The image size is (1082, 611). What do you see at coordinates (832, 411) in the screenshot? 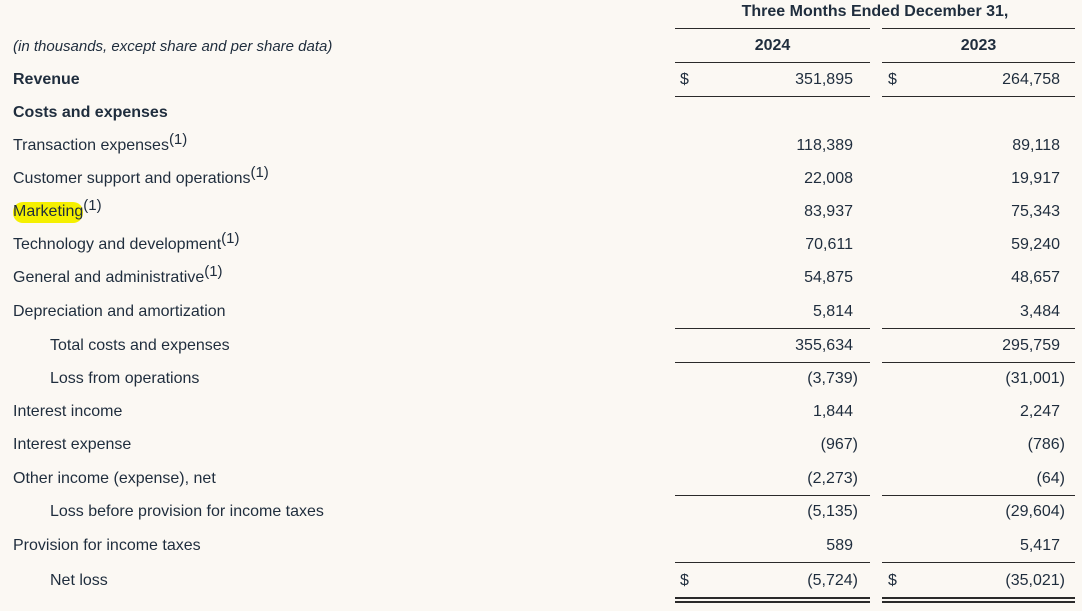
I see `value-2024: 1,844` at bounding box center [832, 411].